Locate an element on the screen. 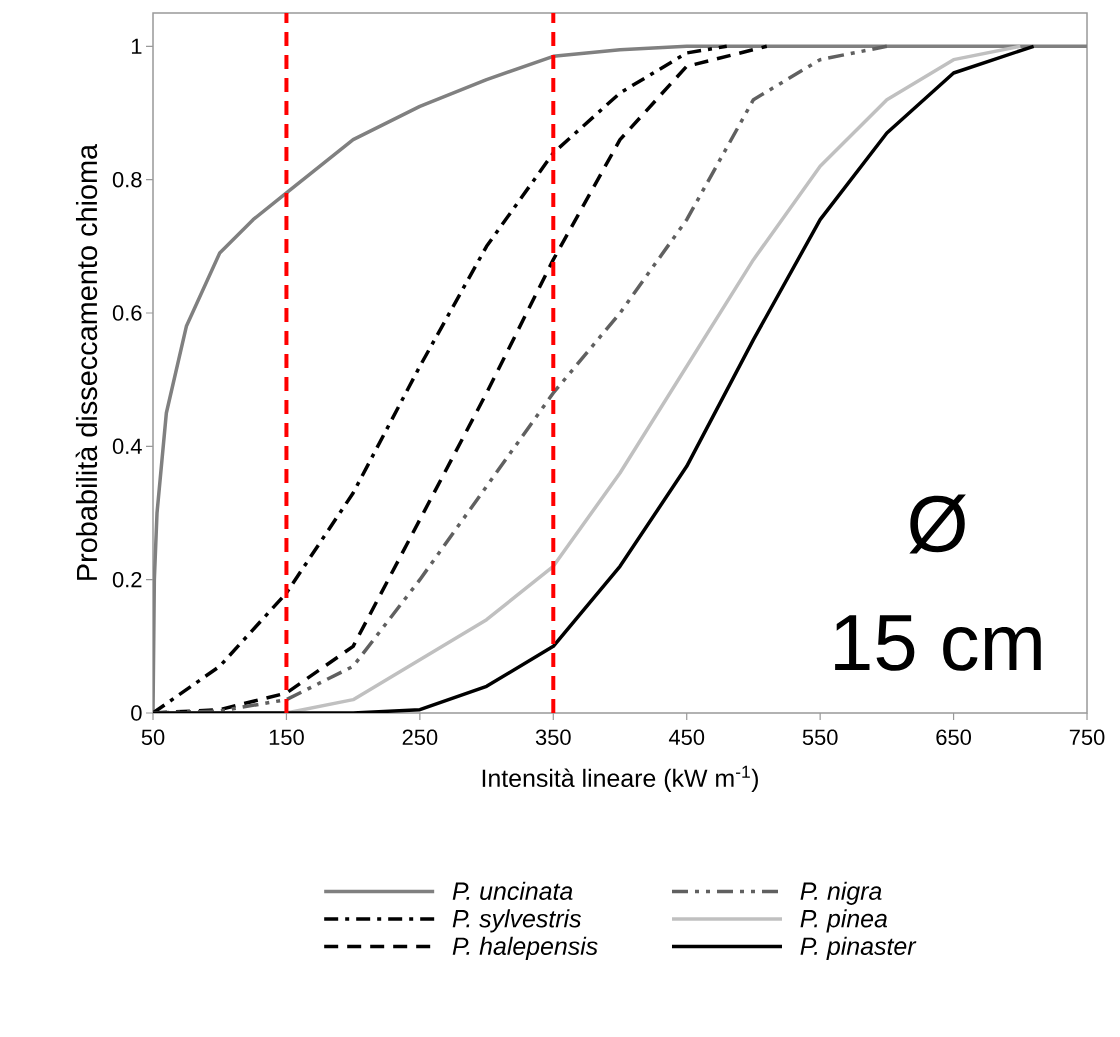  x-tick-label: 150 is located at coordinates (286, 737).